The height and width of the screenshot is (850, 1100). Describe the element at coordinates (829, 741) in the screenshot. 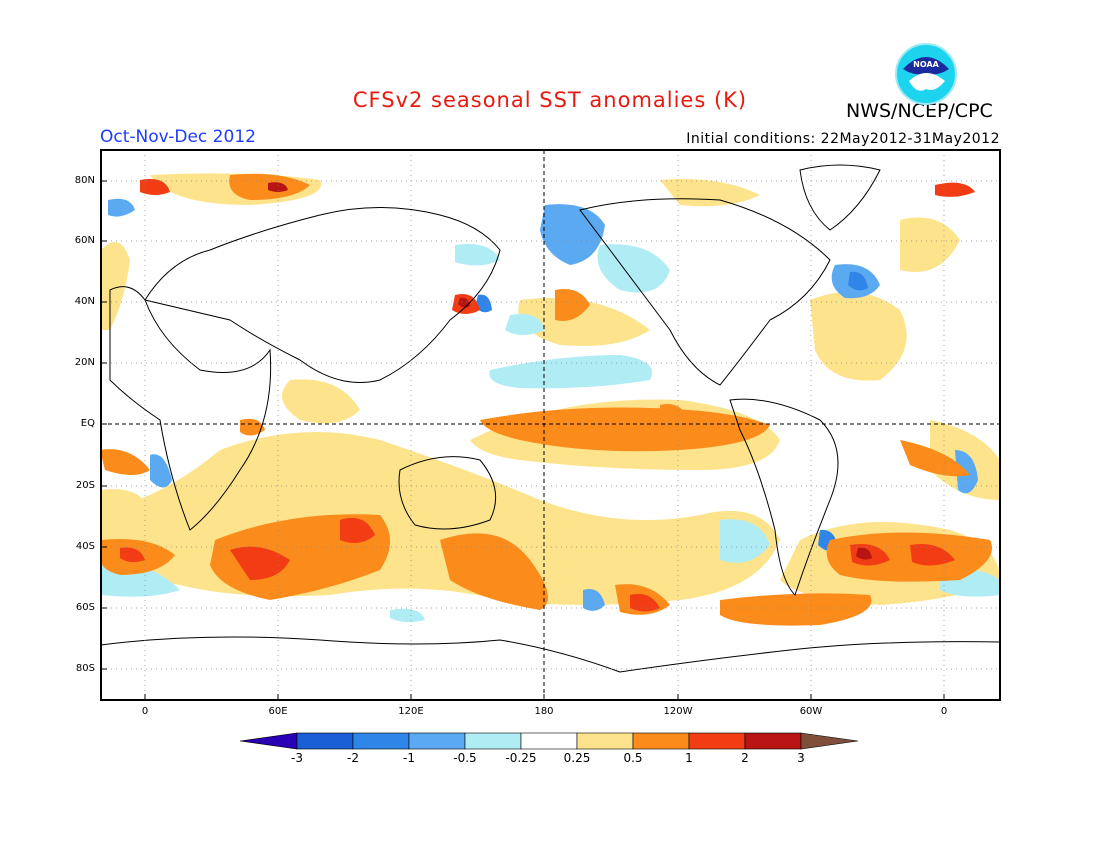

I see `colorbar-high-arrow` at that location.